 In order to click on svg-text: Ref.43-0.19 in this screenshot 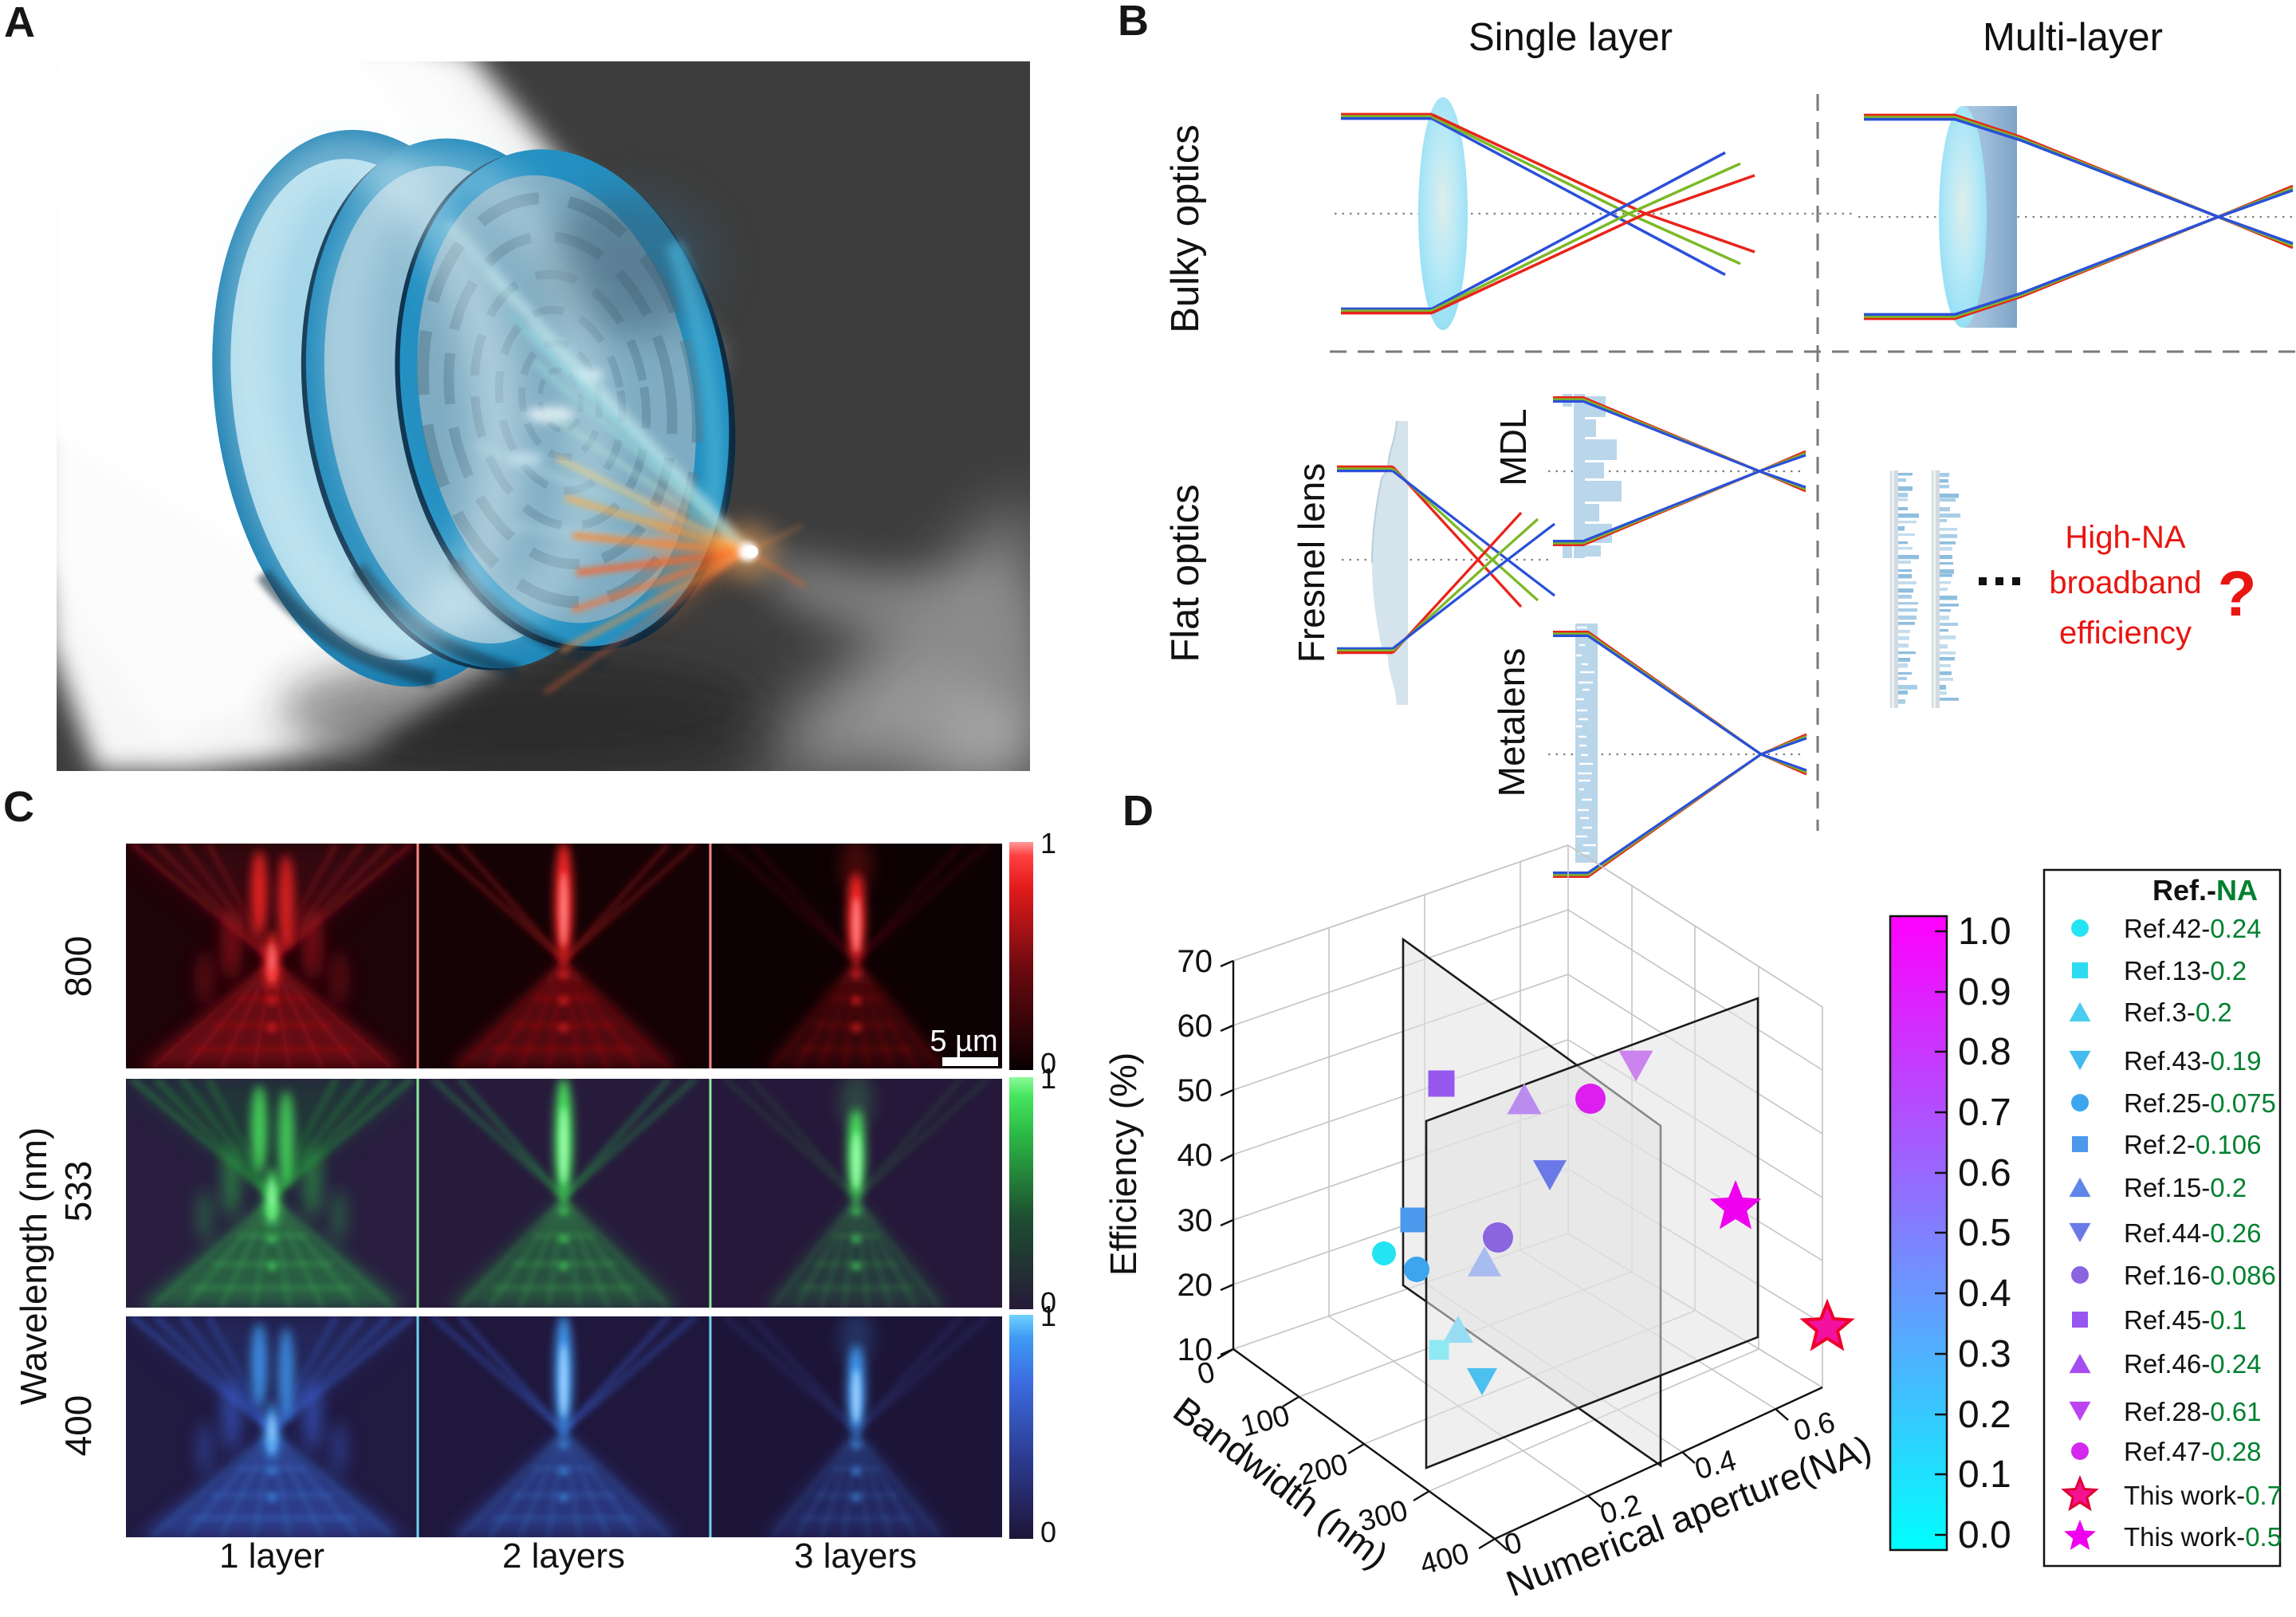, I will do `click(2192, 1061)`.